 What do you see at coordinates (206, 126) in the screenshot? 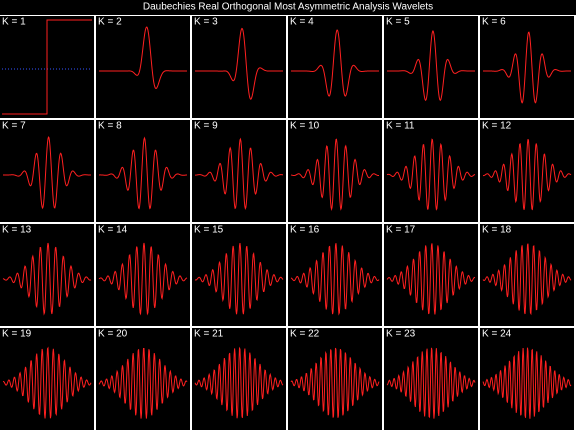
I see `panel-label: K = 9` at bounding box center [206, 126].